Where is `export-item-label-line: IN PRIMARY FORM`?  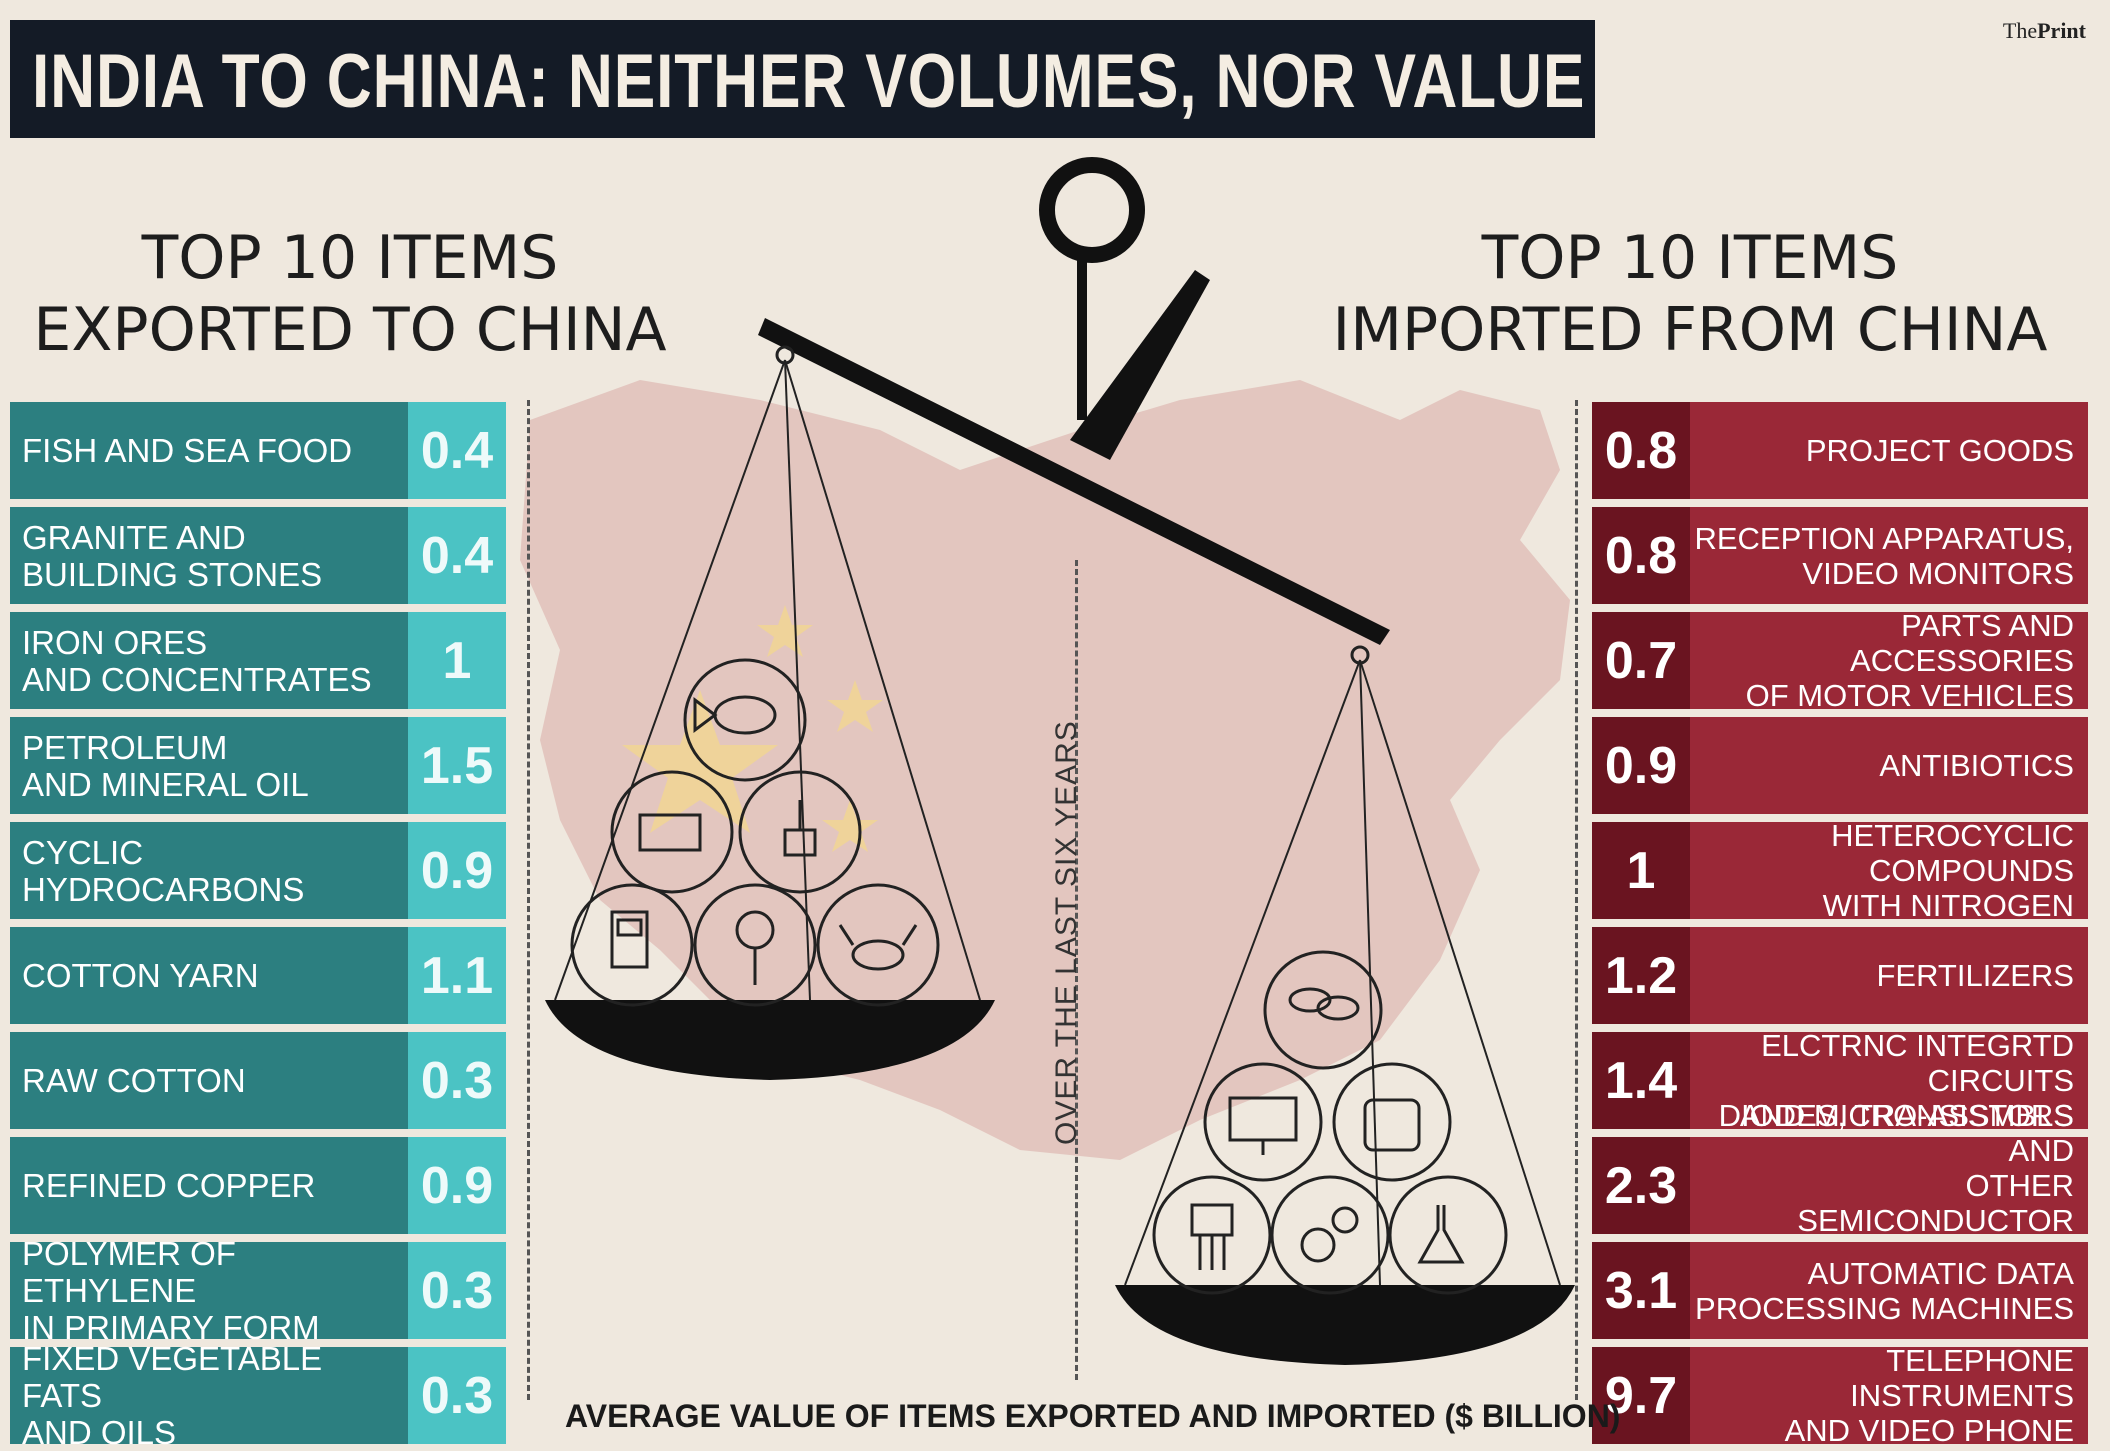
export-item-label-line: IN PRIMARY FORM is located at coordinates (171, 1327).